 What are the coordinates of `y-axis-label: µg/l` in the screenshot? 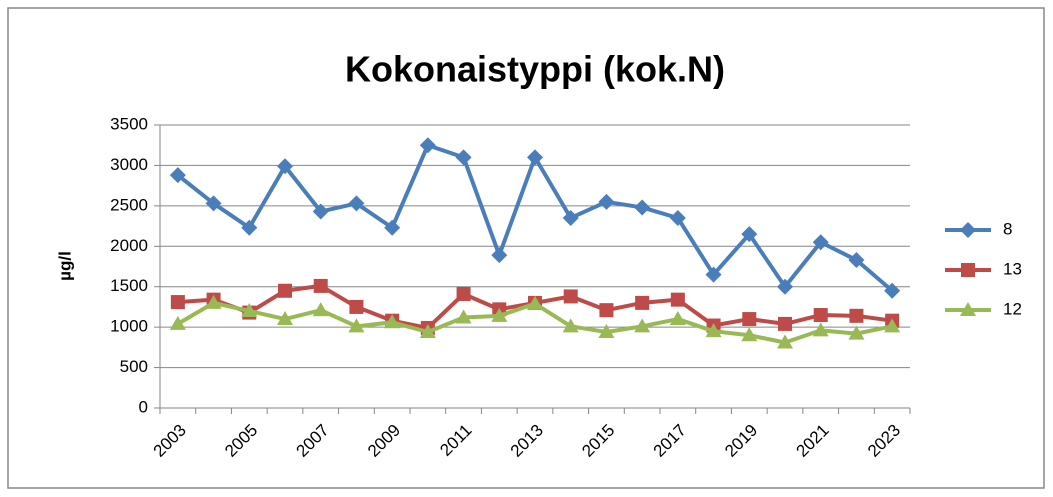 It's located at (64, 266).